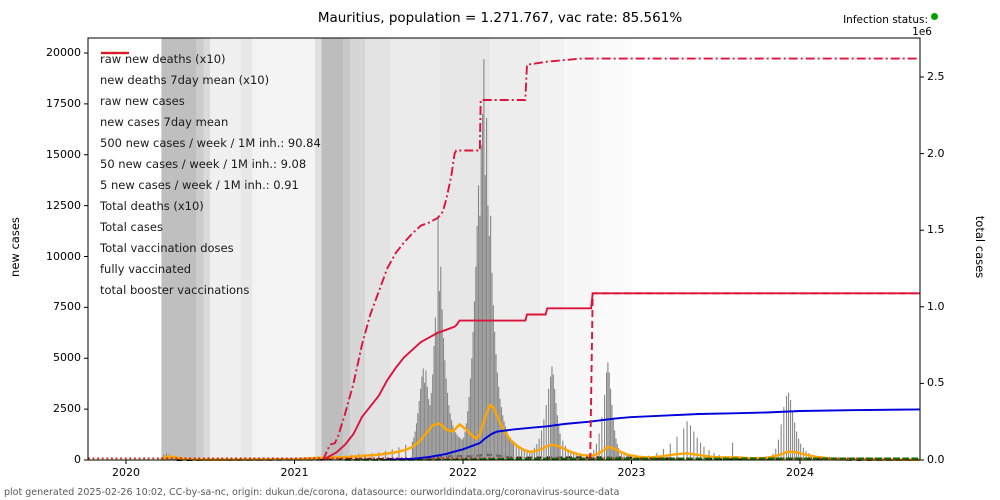 This screenshot has height=500, width=1000. Describe the element at coordinates (164, 121) in the screenshot. I see `legend-item-label: new cases 7day mean` at that location.